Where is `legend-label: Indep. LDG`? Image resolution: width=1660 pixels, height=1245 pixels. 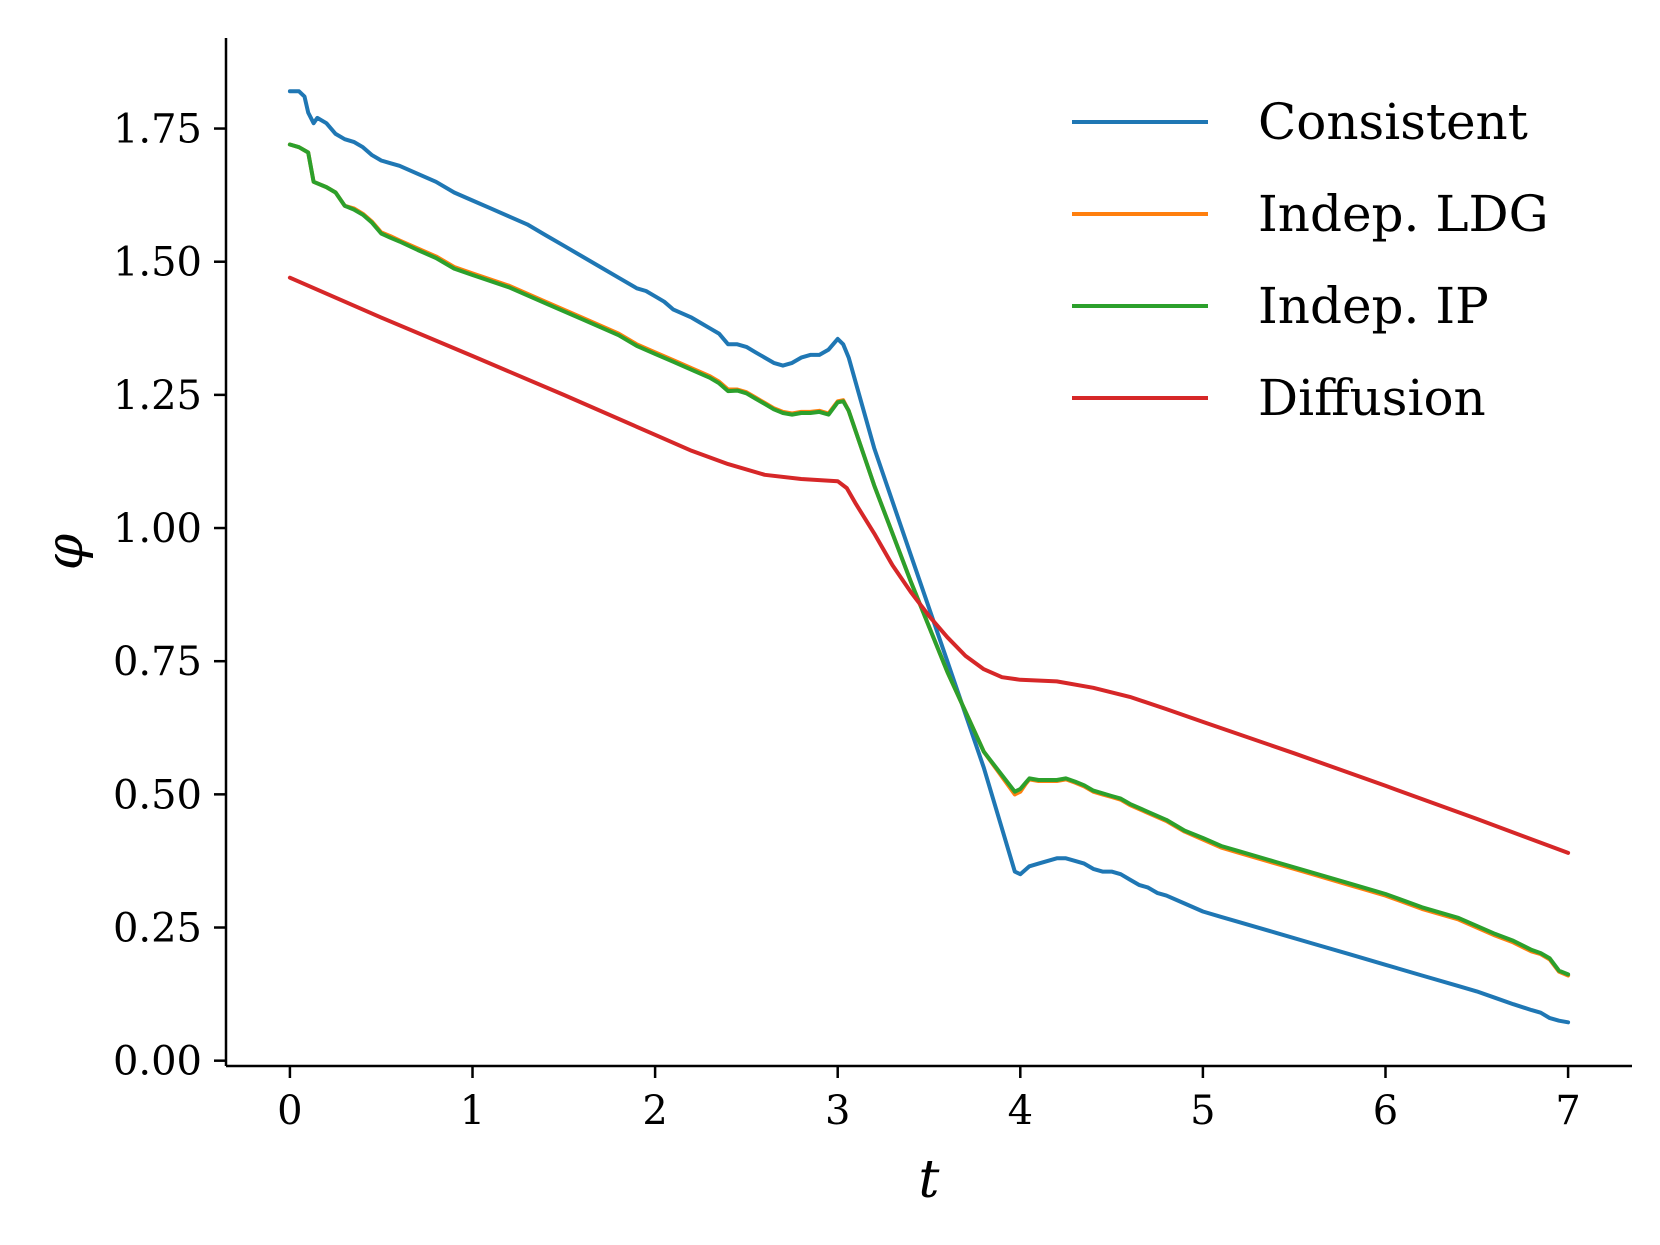 legend-label: Indep. LDG is located at coordinates (1403, 214).